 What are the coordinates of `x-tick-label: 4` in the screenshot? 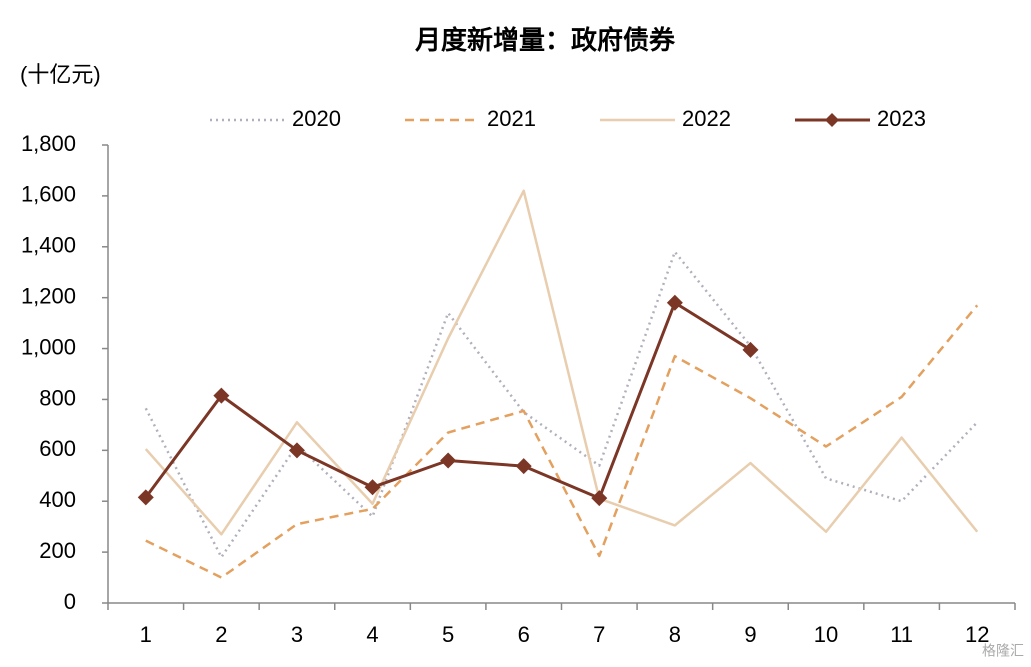 It's located at (372, 634).